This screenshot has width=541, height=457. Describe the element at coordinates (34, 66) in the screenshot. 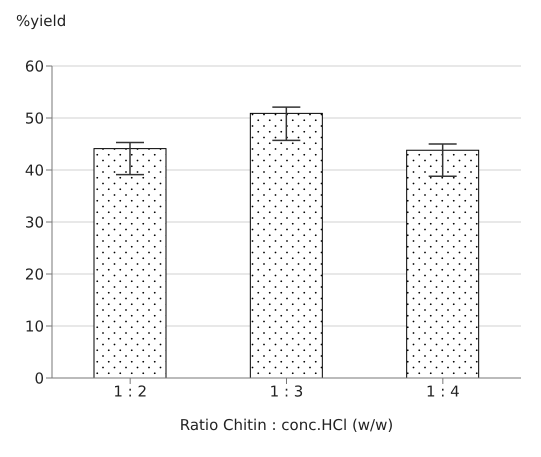

I see `y-tick-label: 60` at that location.